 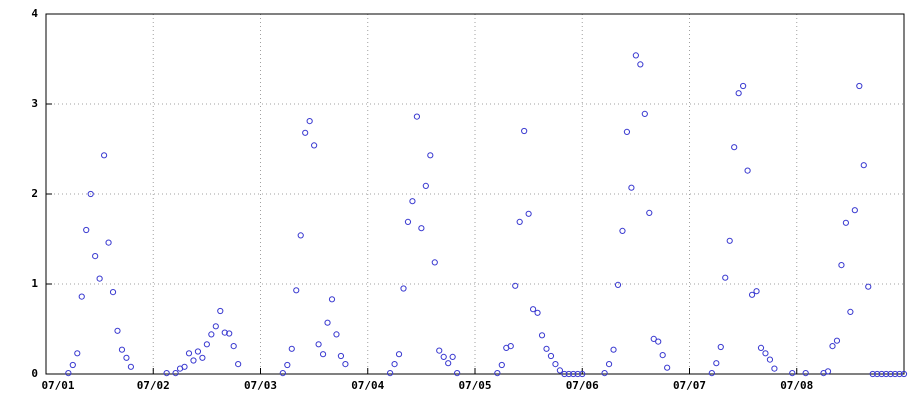 What do you see at coordinates (34, 13) in the screenshot?
I see `y-tick-label: 4` at bounding box center [34, 13].